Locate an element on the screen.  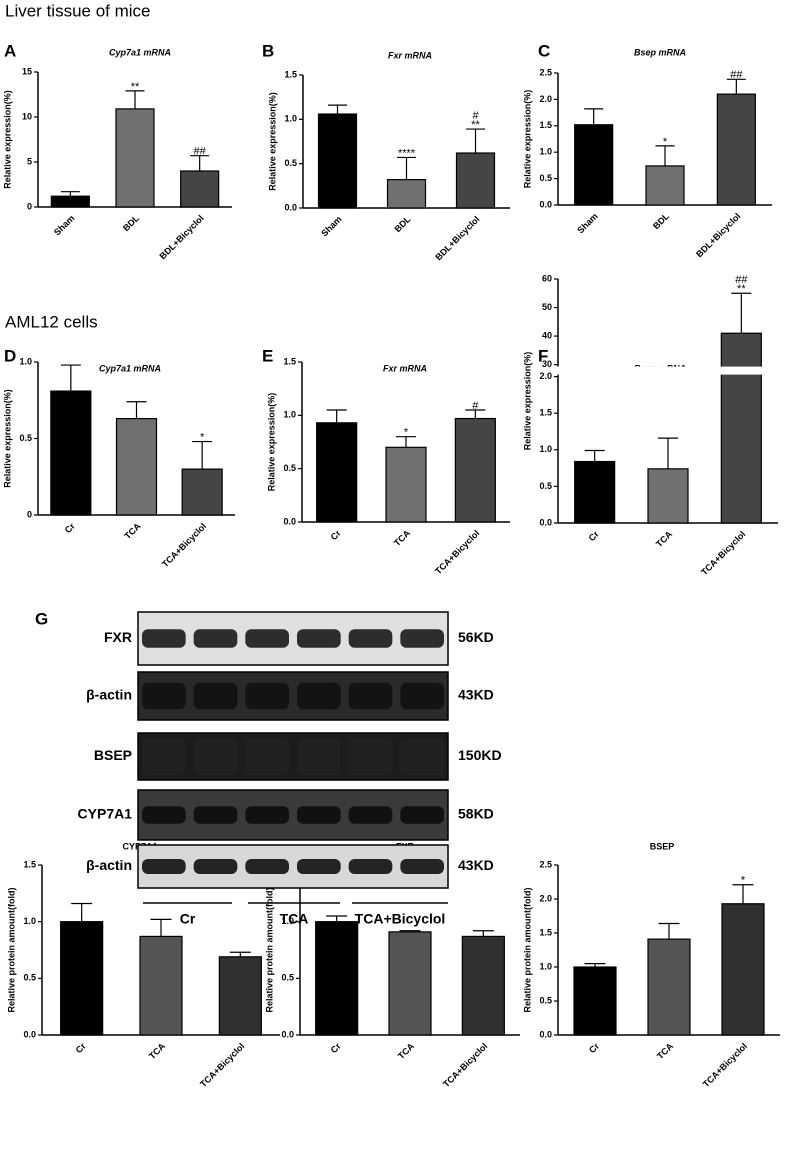
group-label: Cr is located at coordinates (188, 919).